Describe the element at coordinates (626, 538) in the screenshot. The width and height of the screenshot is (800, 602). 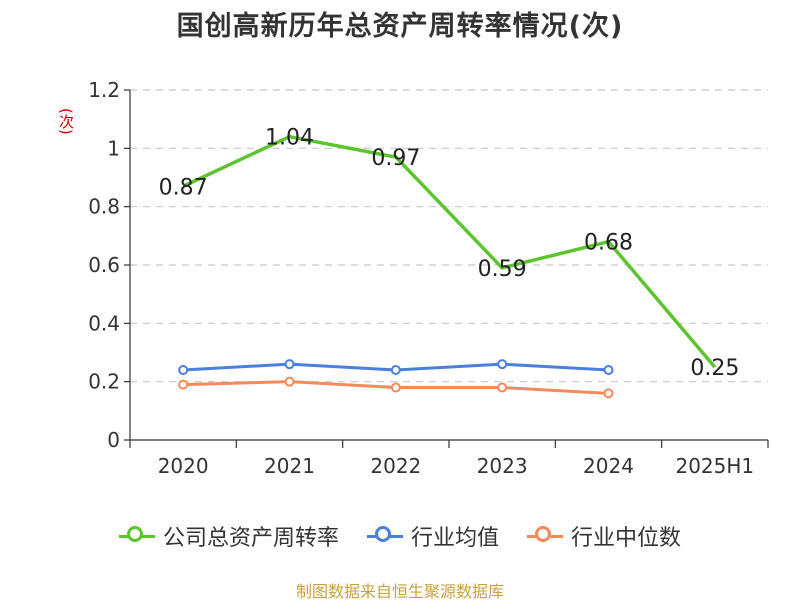
I see `legend-label: 行业中位数` at that location.